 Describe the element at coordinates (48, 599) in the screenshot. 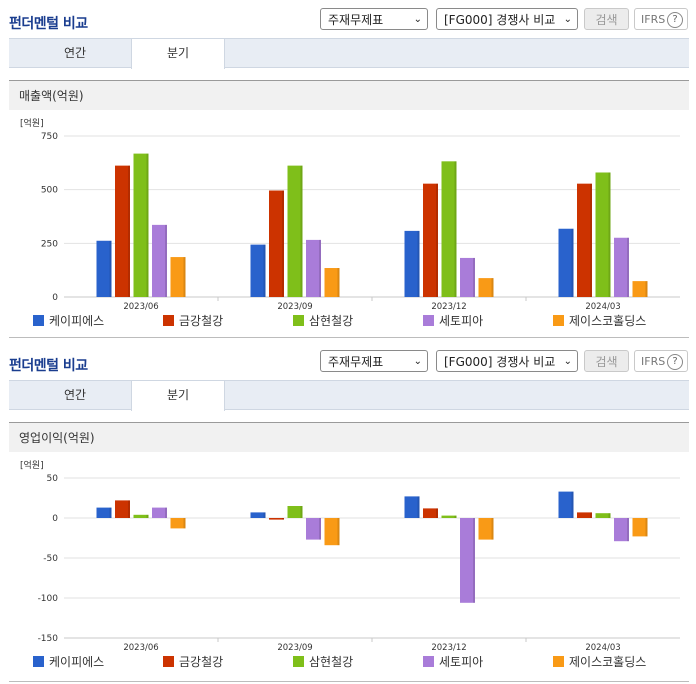

I see `y-tick-label: -100` at that location.